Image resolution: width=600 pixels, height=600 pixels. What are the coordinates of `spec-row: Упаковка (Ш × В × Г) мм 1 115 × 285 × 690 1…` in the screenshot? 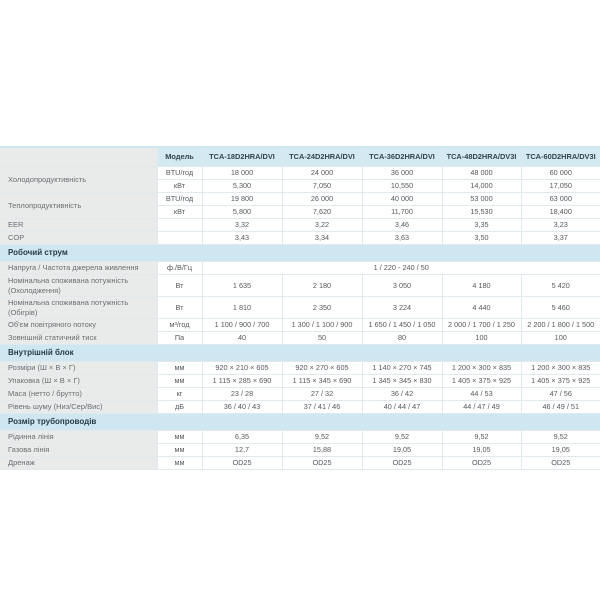 It's located at (300, 381).